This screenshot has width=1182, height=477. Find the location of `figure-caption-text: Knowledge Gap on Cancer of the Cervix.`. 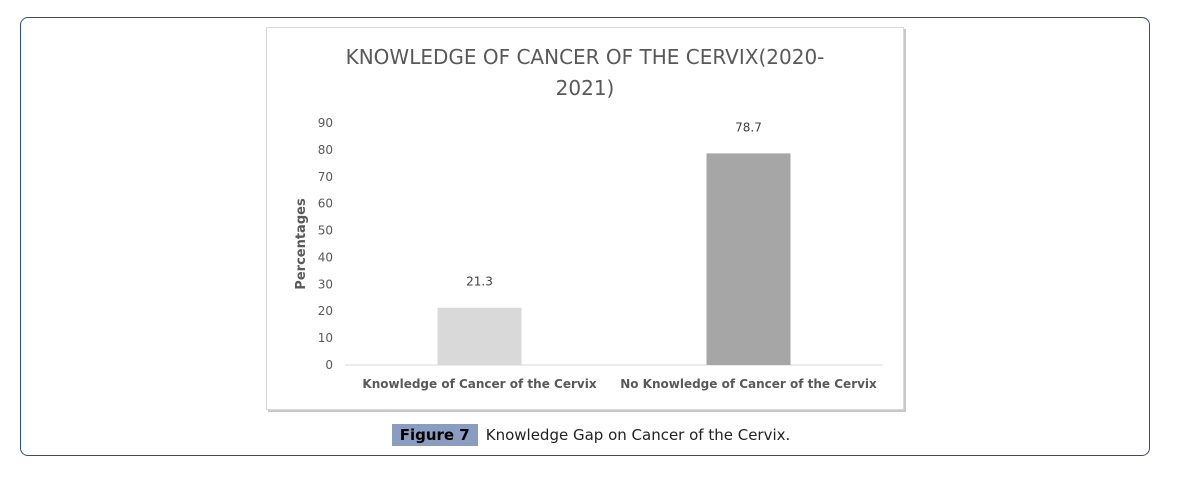

figure-caption-text: Knowledge Gap on Cancer of the Cervix. is located at coordinates (638, 435).